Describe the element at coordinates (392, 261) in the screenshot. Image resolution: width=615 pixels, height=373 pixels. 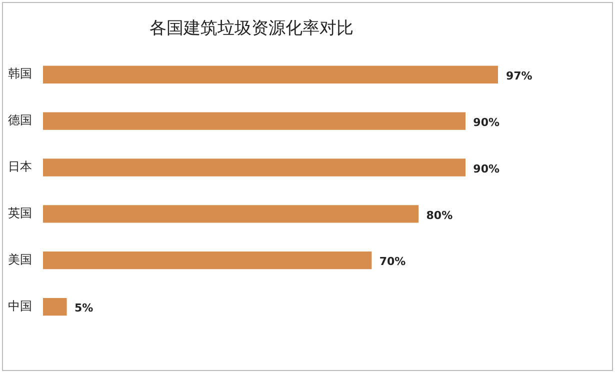
I see `data-label: 70%` at that location.